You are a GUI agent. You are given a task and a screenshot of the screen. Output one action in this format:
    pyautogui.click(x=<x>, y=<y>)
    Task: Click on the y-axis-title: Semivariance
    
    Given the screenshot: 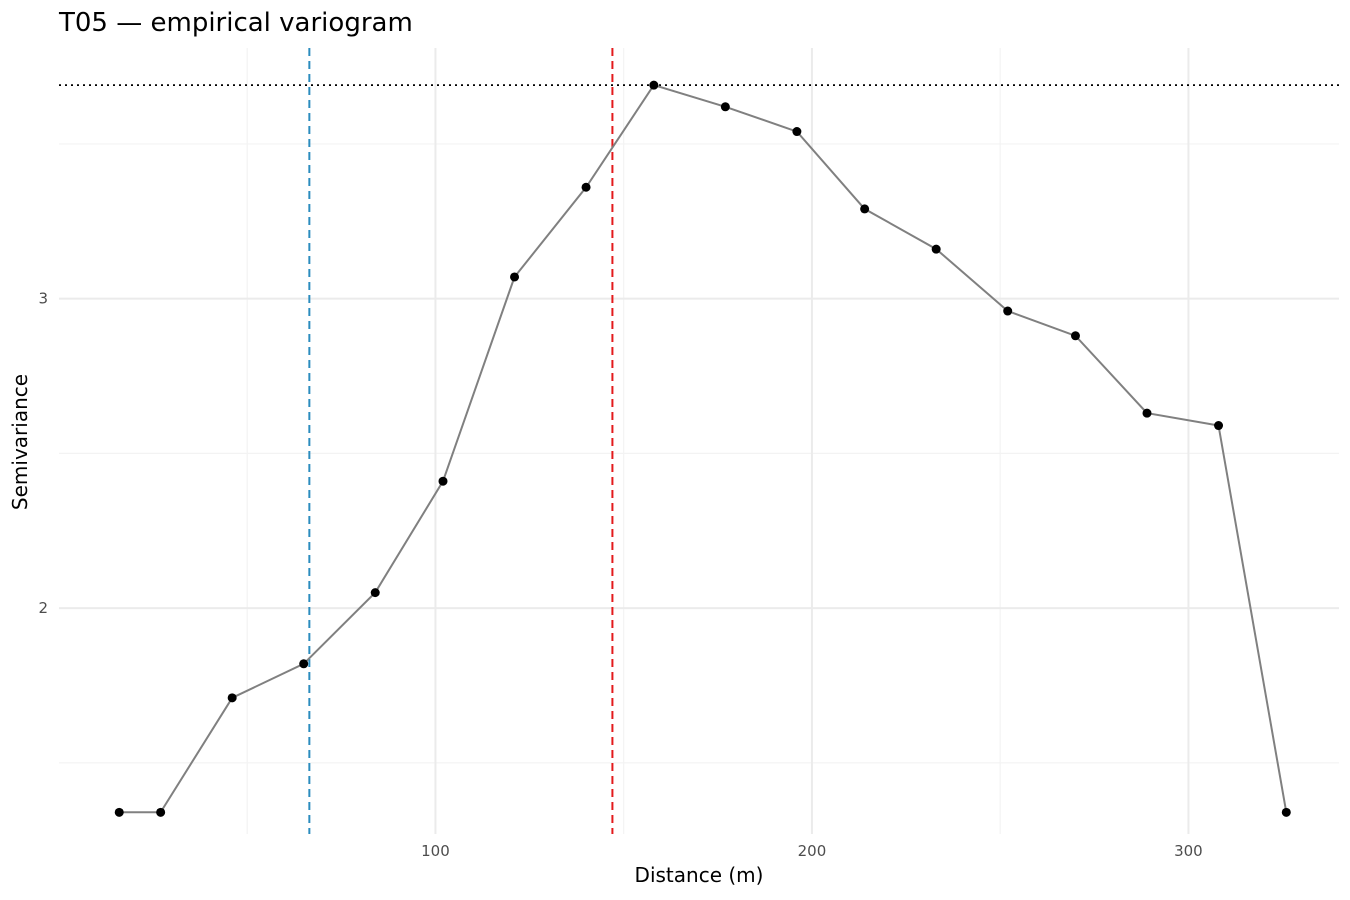 What is the action you would take?
    pyautogui.click(x=20, y=442)
    